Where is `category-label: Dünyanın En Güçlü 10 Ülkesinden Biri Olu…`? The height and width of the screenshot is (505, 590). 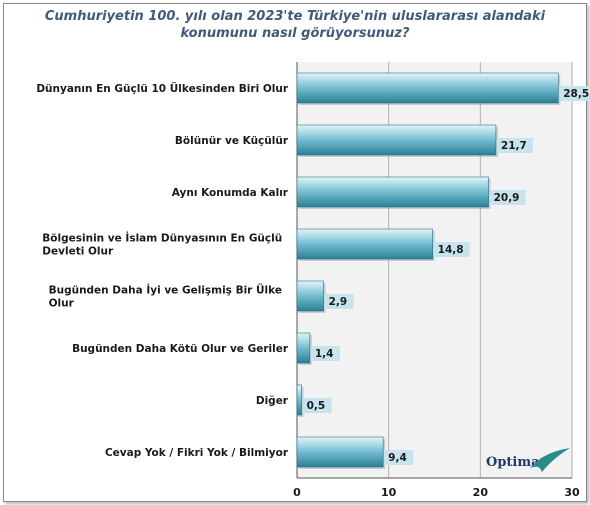
category-label: Dünyanın En Güçlü 10 Ülkesinden Biri Olu… is located at coordinates (162, 88).